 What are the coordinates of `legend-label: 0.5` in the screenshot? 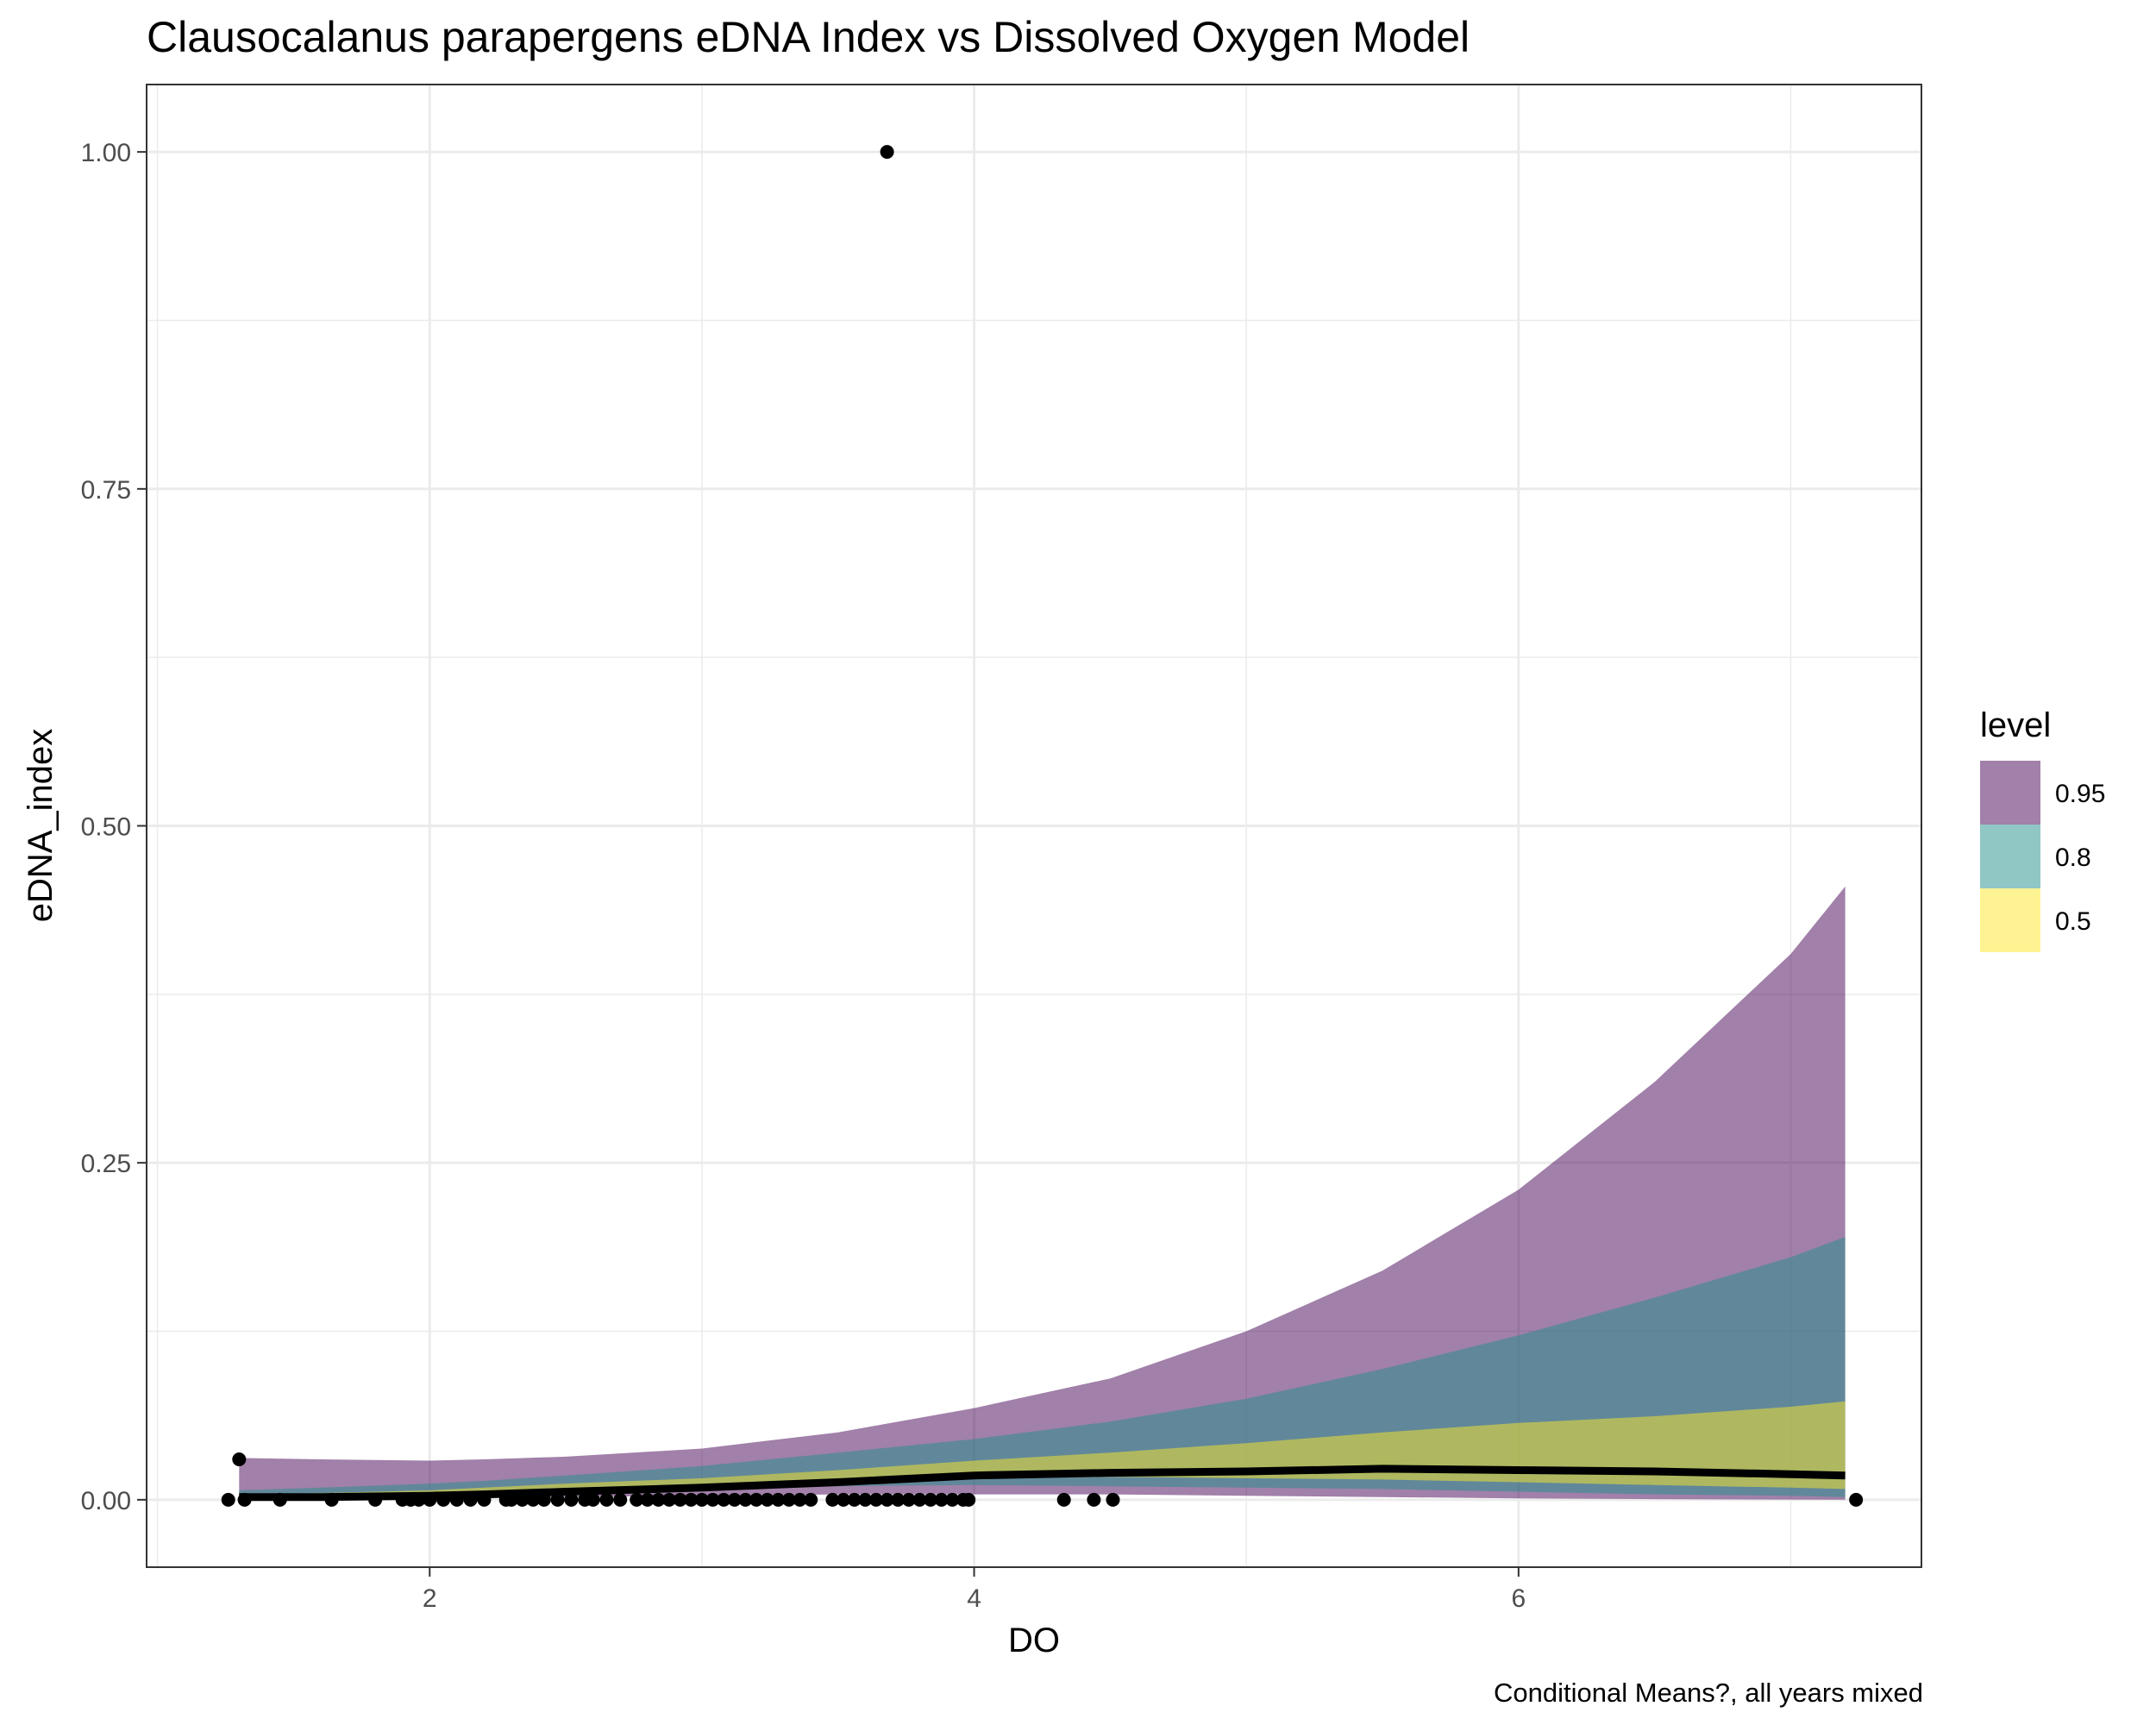 It's located at (2073, 921).